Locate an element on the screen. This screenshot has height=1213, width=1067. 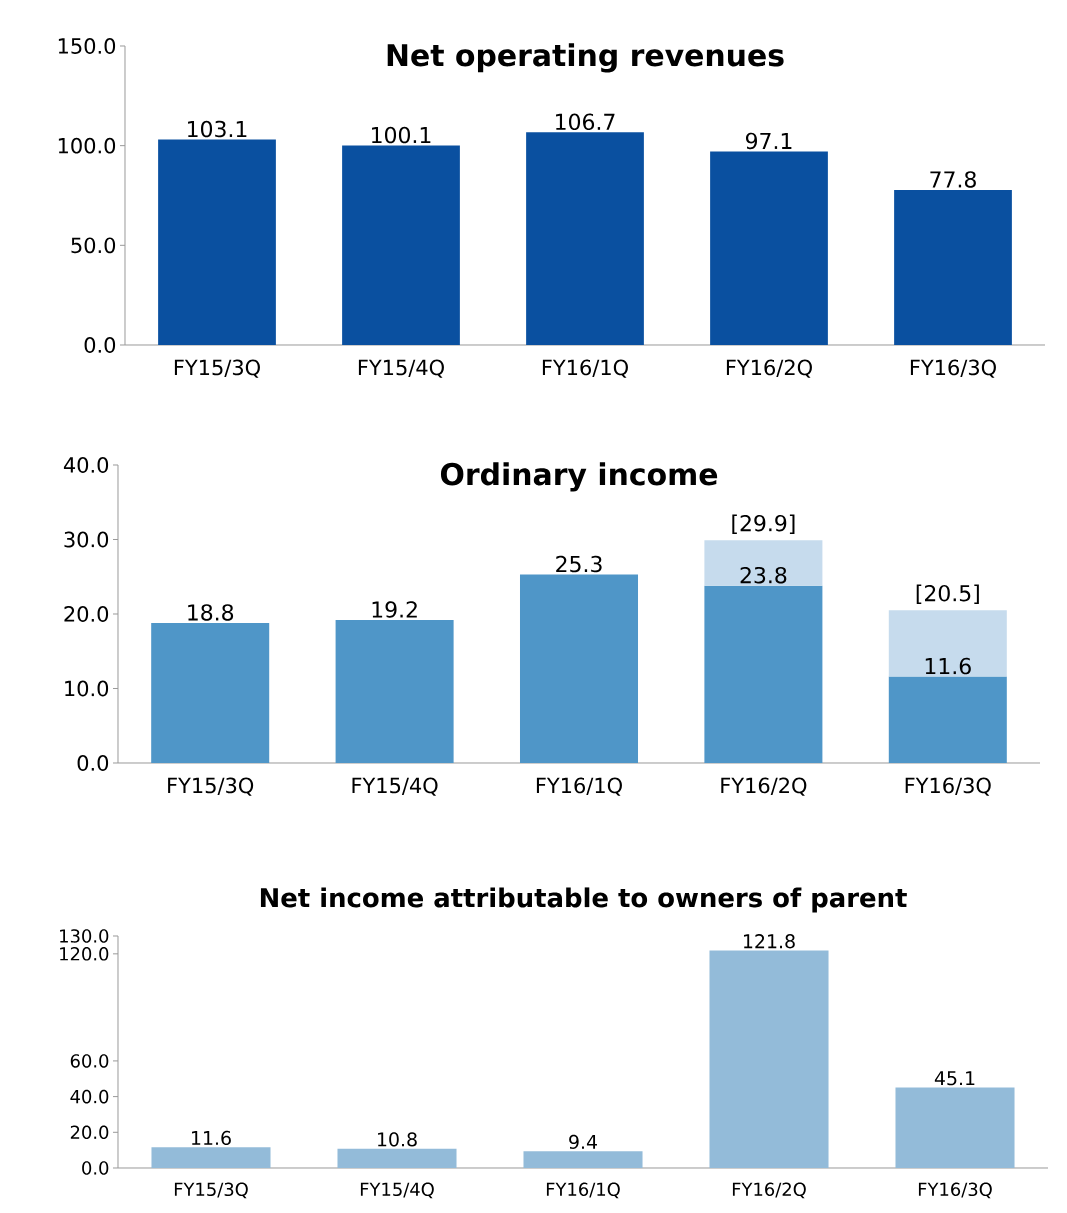
data-label: 19.2 is located at coordinates (394, 609).